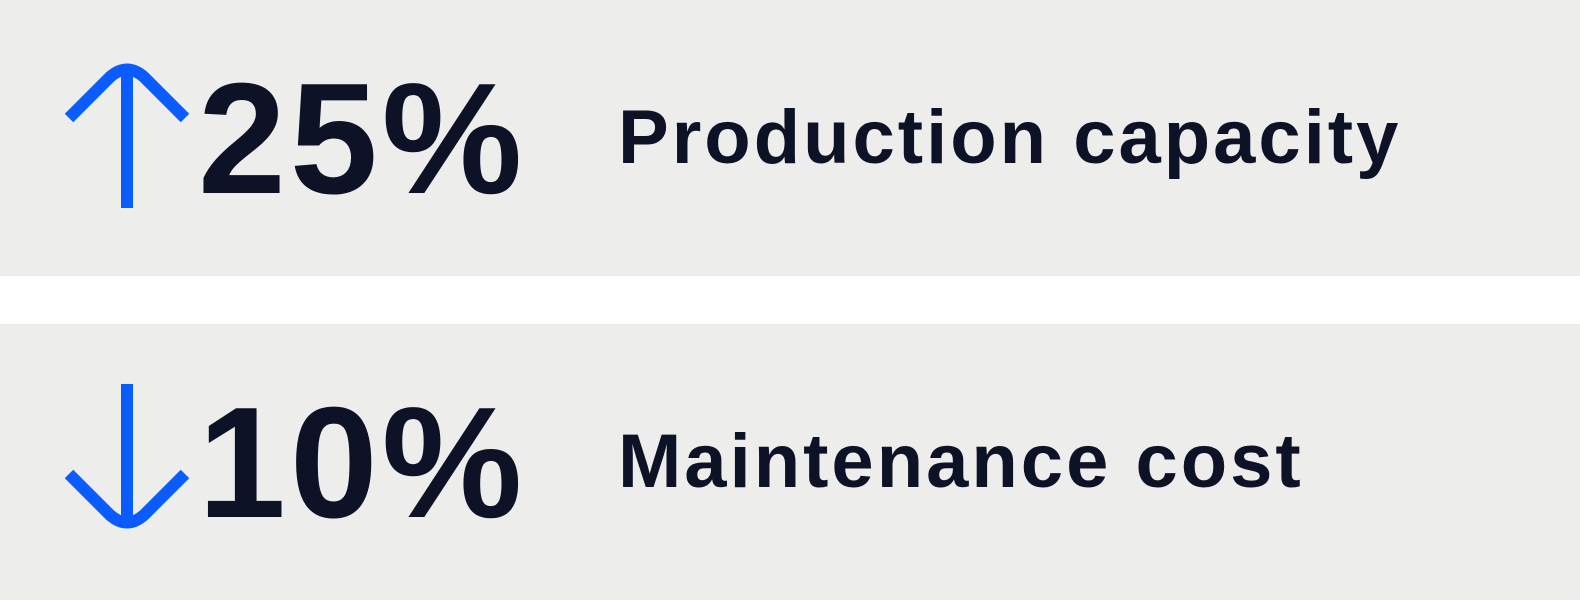 Image resolution: width=1580 pixels, height=600 pixels. Describe the element at coordinates (362, 139) in the screenshot. I see `stat-value: 25%` at that location.